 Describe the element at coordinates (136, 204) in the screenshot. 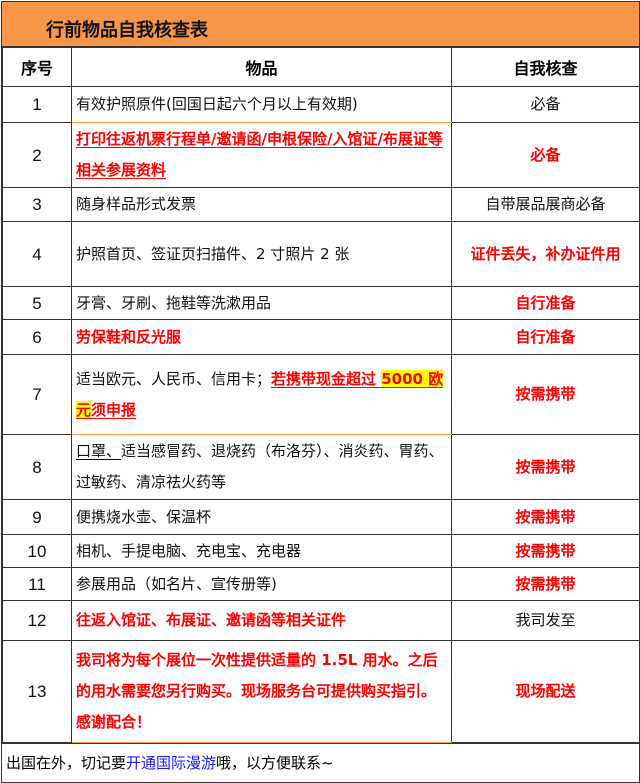

I see `item-text: 随身样品形式发票` at that location.